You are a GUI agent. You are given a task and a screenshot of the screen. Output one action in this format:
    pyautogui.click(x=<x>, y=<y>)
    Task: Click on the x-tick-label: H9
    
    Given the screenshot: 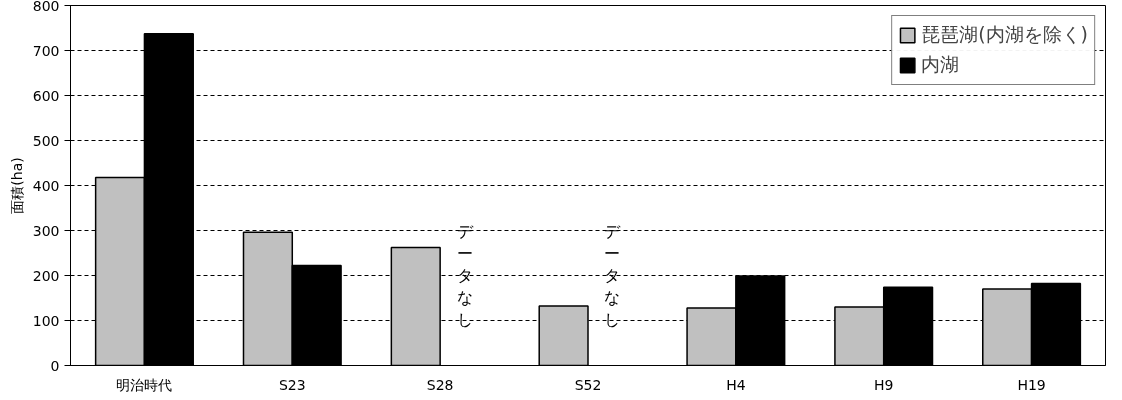 What is the action you would take?
    pyautogui.click(x=884, y=384)
    